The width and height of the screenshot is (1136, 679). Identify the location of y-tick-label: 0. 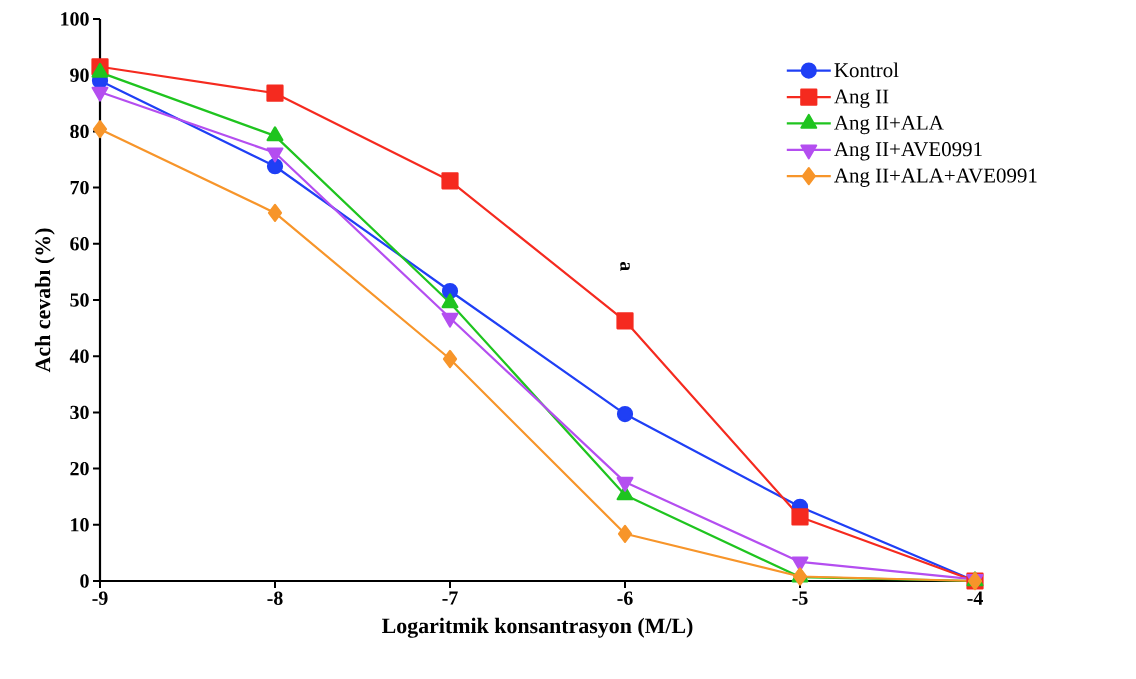
(84, 581).